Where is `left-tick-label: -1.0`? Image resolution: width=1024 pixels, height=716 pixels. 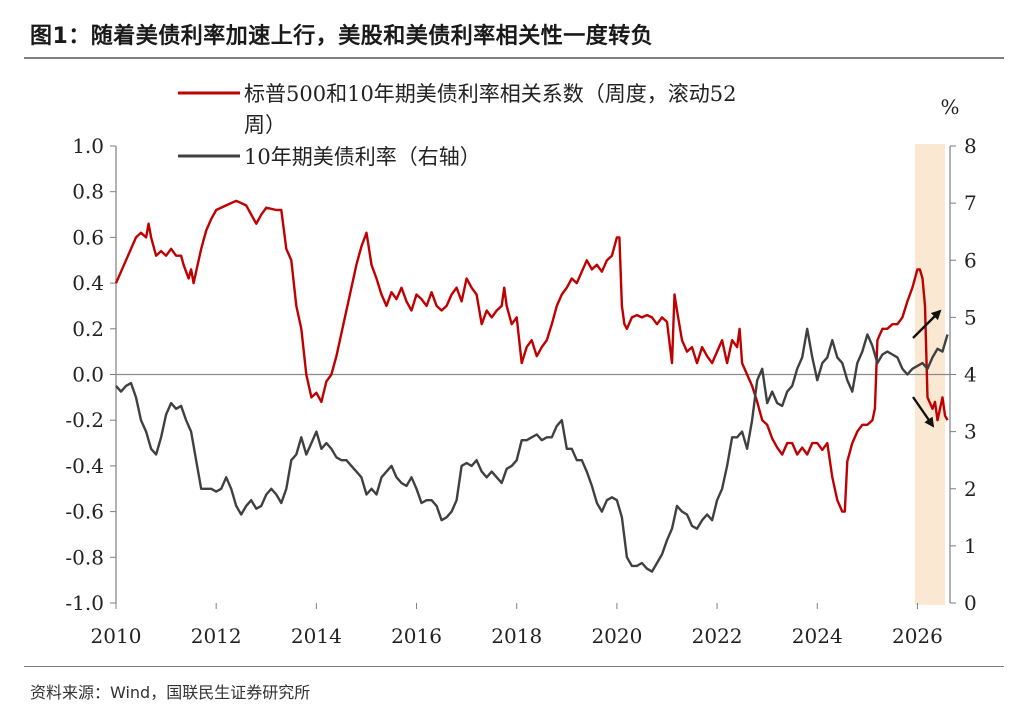 left-tick-label: -1.0 is located at coordinates (84, 603).